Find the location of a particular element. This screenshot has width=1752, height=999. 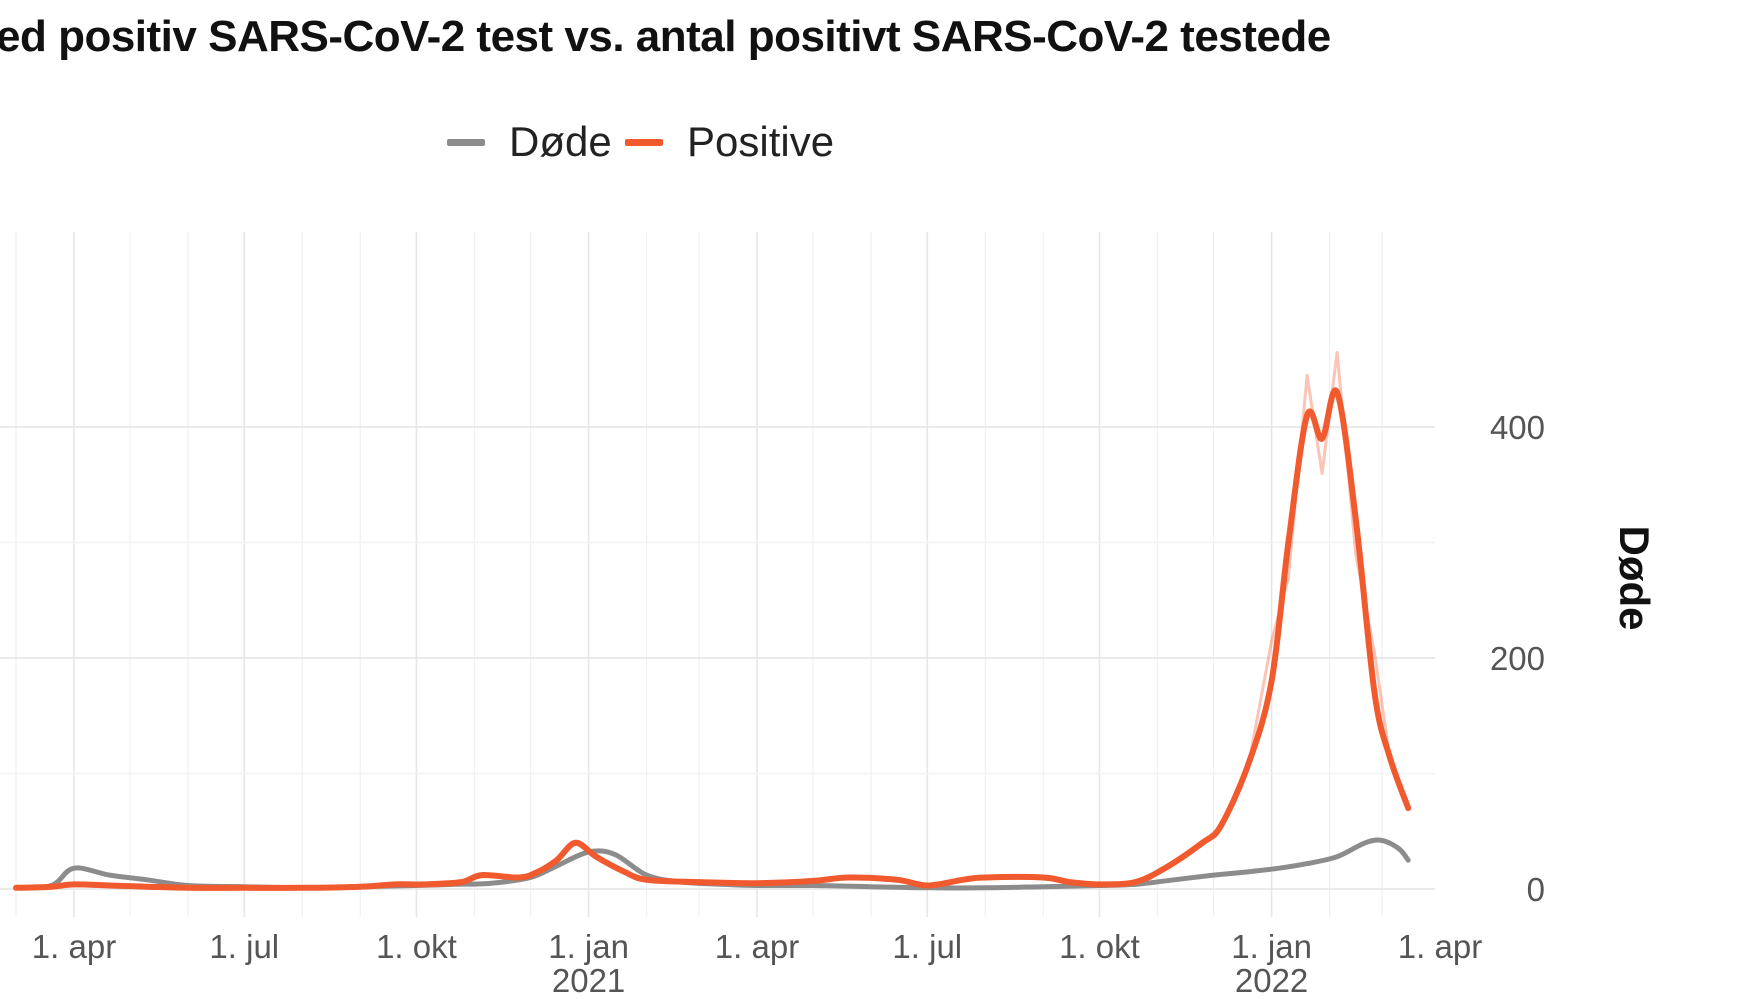

legend: Døde Positive is located at coordinates (876, 142).